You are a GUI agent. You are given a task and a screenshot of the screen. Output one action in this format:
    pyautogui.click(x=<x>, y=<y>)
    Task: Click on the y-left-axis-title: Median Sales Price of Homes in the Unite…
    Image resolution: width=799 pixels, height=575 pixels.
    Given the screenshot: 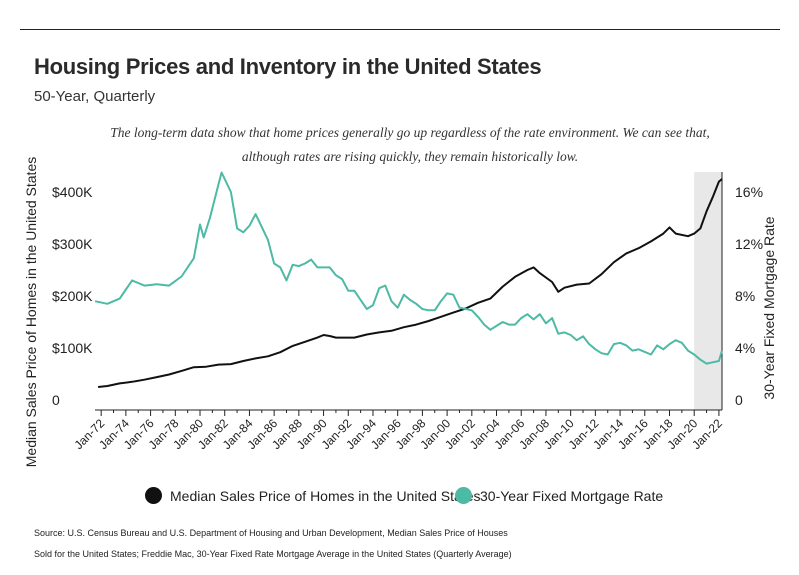 What is the action you would take?
    pyautogui.click(x=31, y=312)
    